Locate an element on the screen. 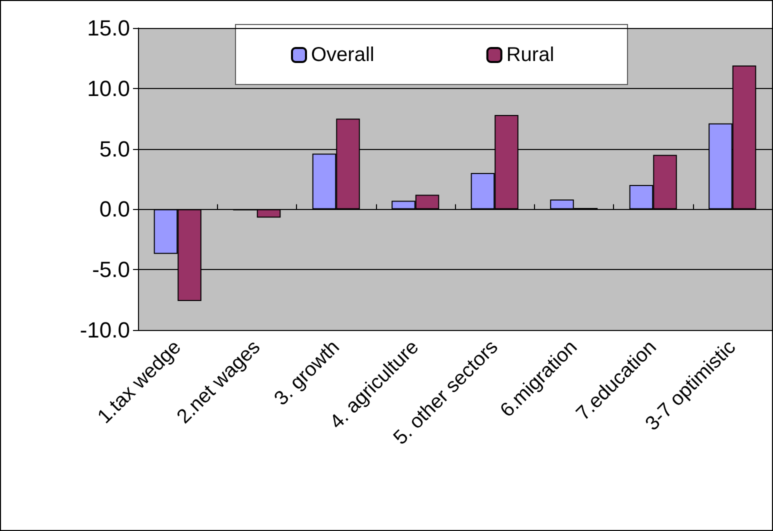  legend-label: Overall is located at coordinates (342, 55).